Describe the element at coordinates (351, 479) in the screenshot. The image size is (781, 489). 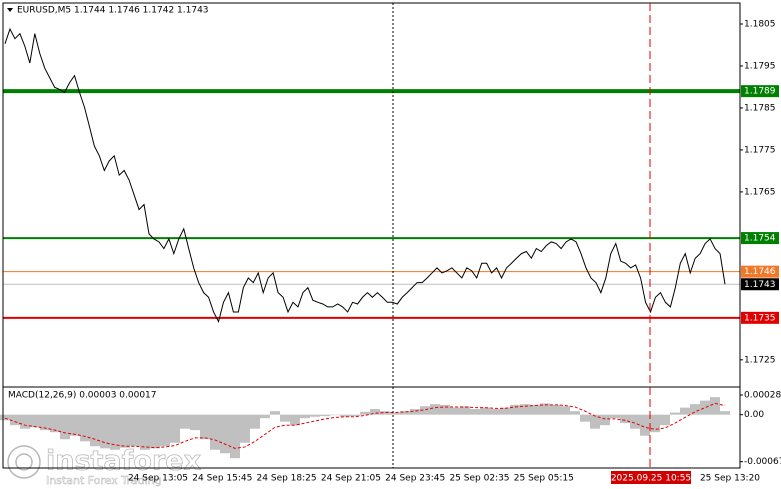
I see `x-tick-label: 24 Sep 21:05` at that location.